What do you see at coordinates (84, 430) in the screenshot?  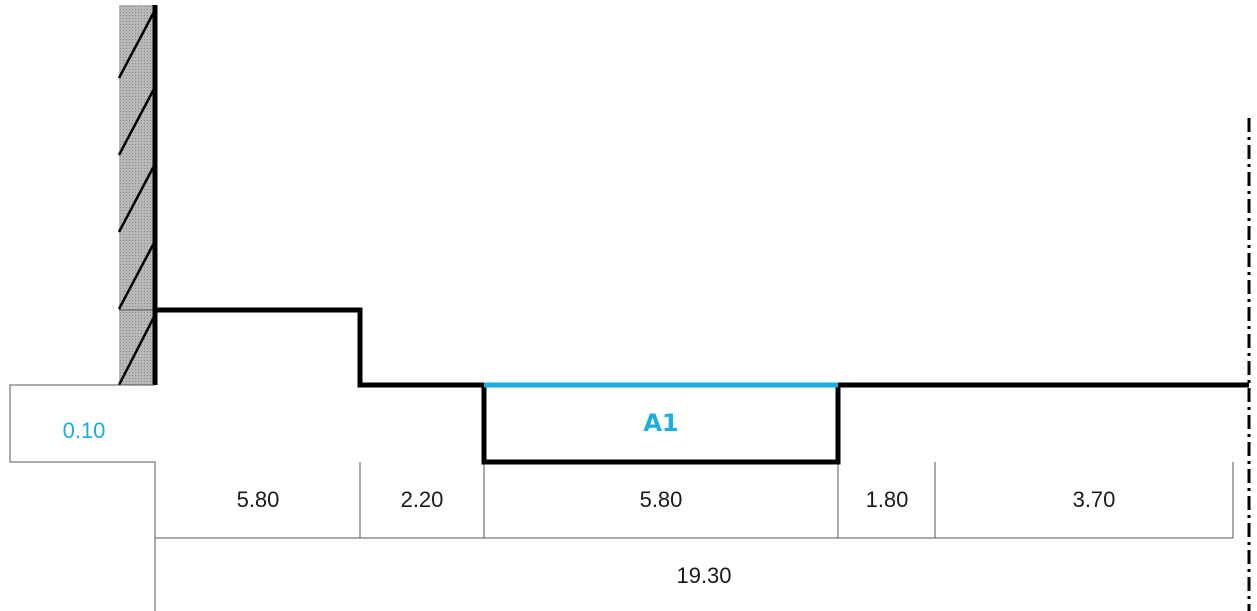 I see `offset-label: 0.10` at bounding box center [84, 430].